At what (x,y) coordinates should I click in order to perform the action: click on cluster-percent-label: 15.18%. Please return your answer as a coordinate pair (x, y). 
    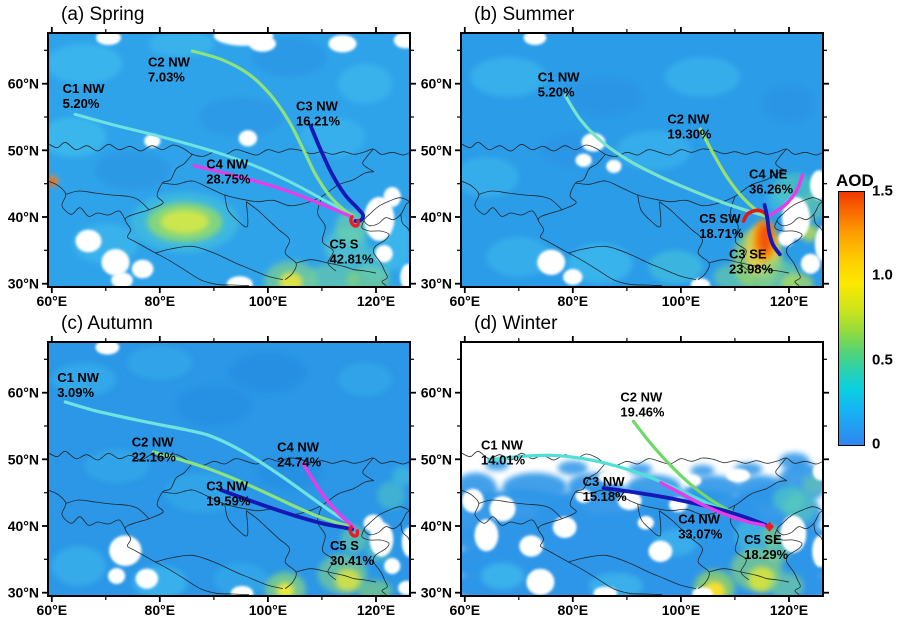
    Looking at the image, I should click on (605, 496).